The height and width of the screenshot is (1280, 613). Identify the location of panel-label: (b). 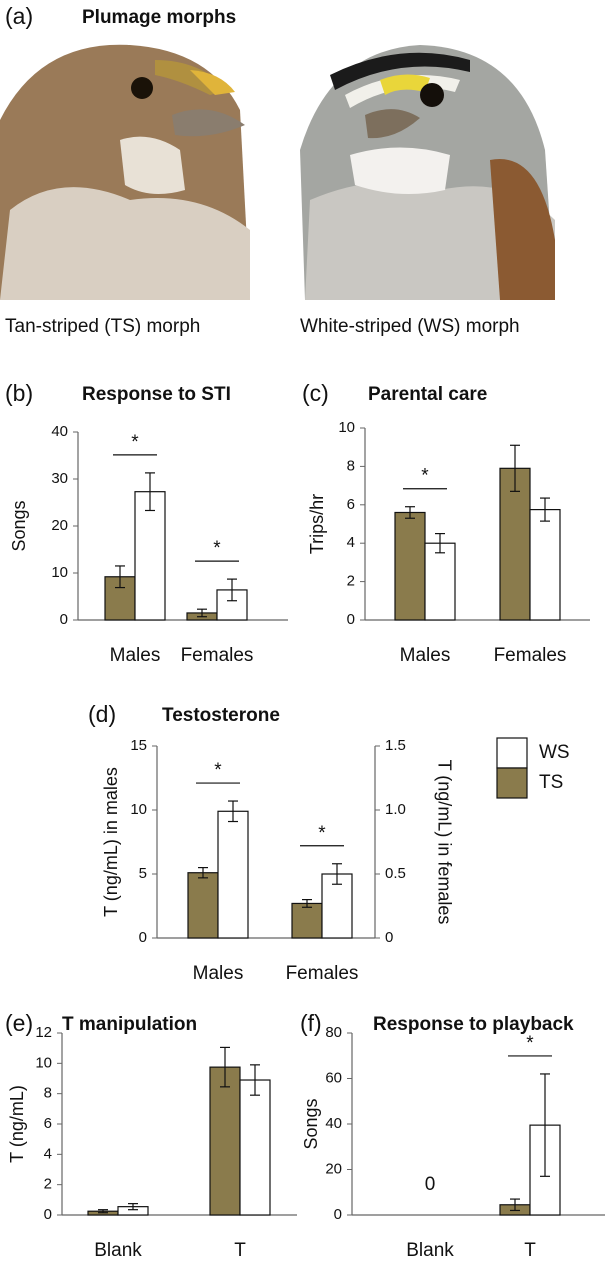
(19, 393).